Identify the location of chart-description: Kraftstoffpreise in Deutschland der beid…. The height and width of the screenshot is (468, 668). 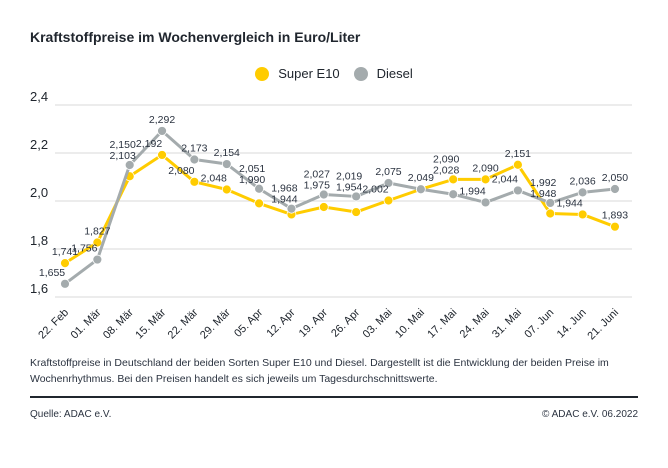
(319, 371).